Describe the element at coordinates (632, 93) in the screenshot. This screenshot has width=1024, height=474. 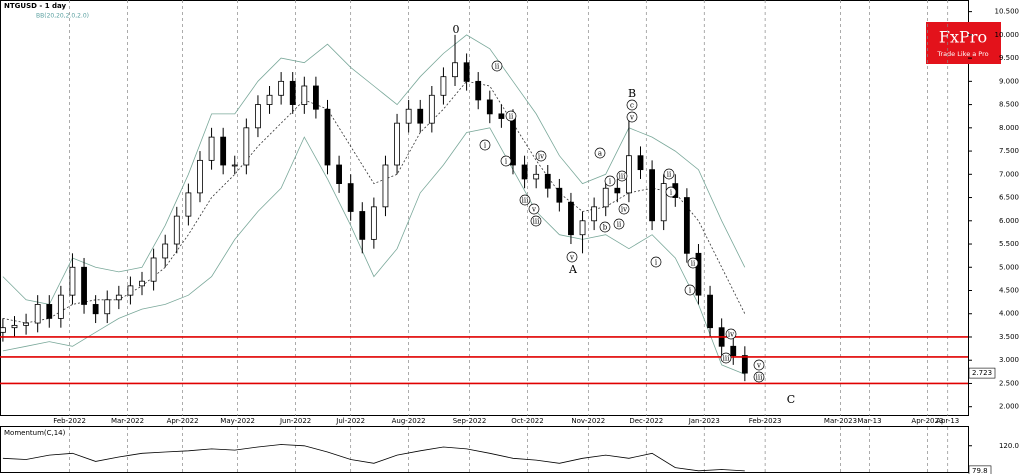
I see `wave-label: B` at that location.